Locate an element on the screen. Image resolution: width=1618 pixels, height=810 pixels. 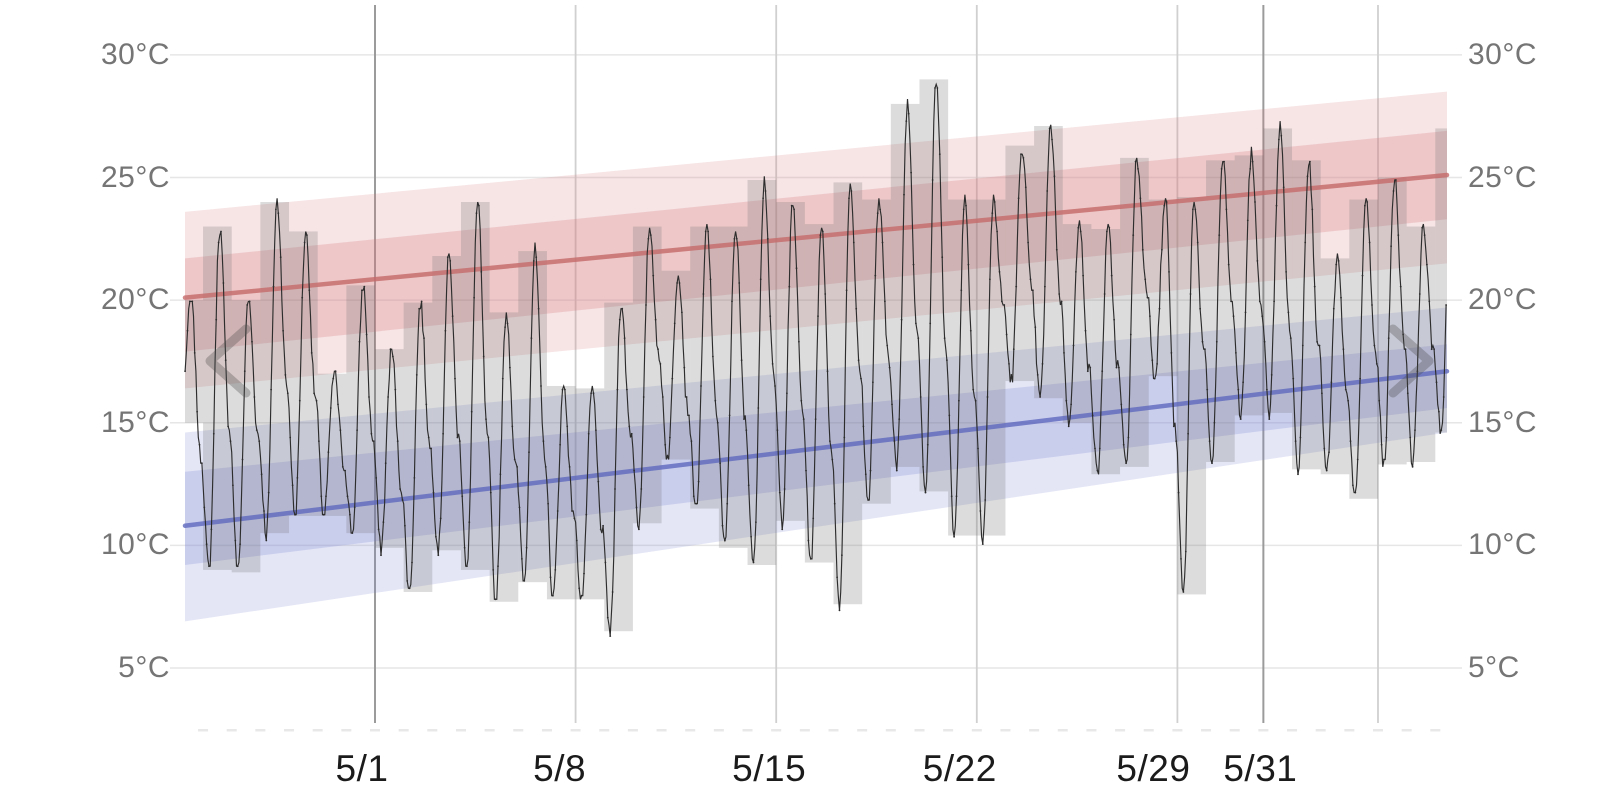
y-axis-label-20-right: 20°C is located at coordinates (1503, 300).